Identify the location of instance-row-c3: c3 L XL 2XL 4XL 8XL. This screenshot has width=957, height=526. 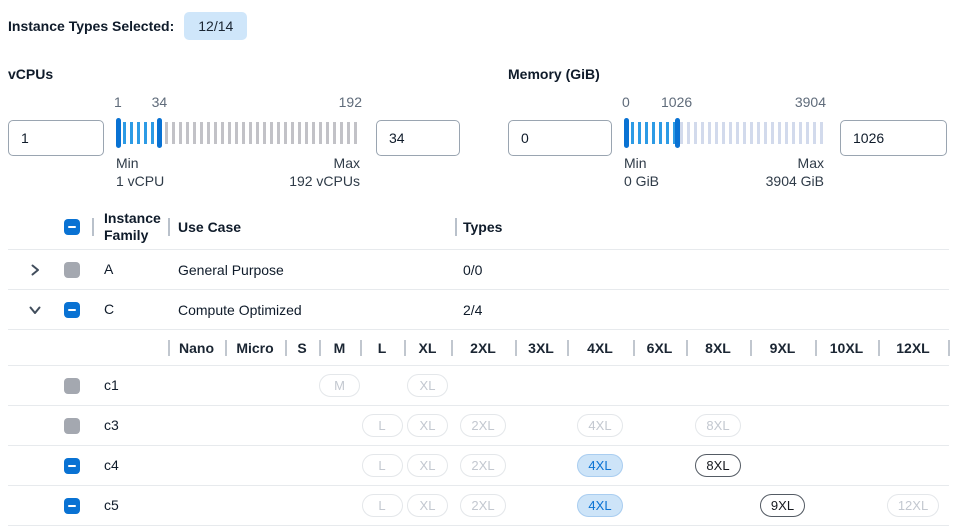
(478, 426).